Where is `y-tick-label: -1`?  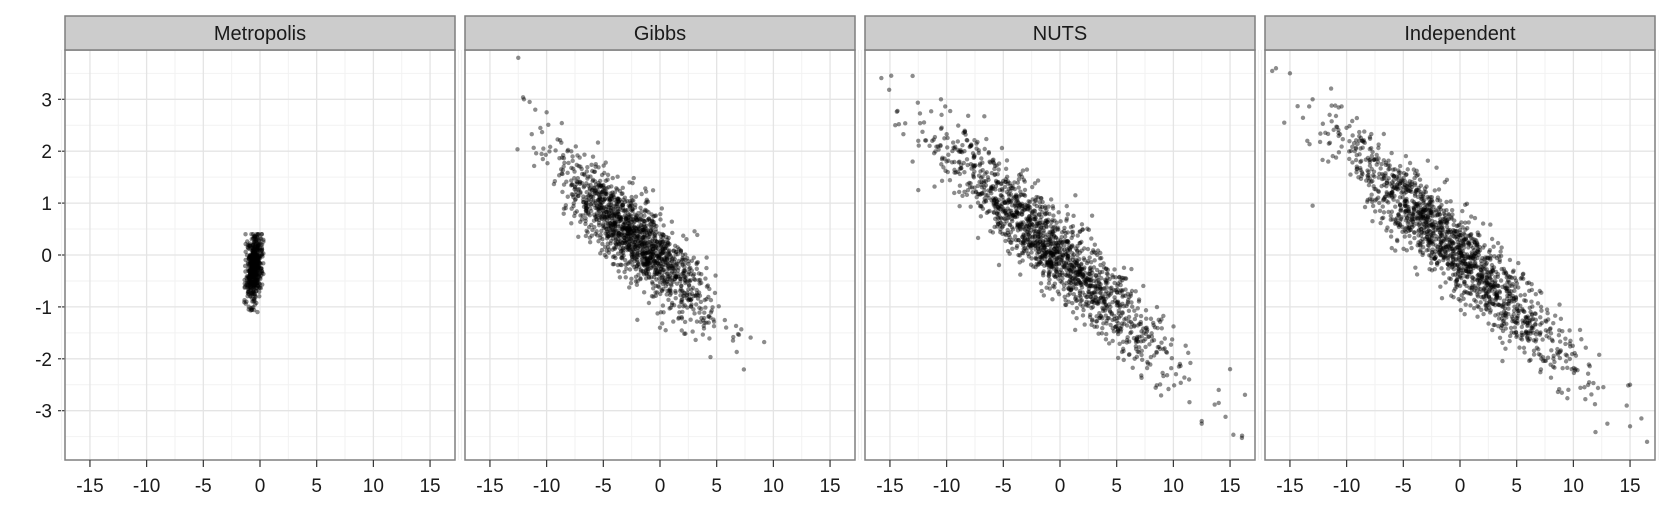
y-tick-label: -1 is located at coordinates (43, 308).